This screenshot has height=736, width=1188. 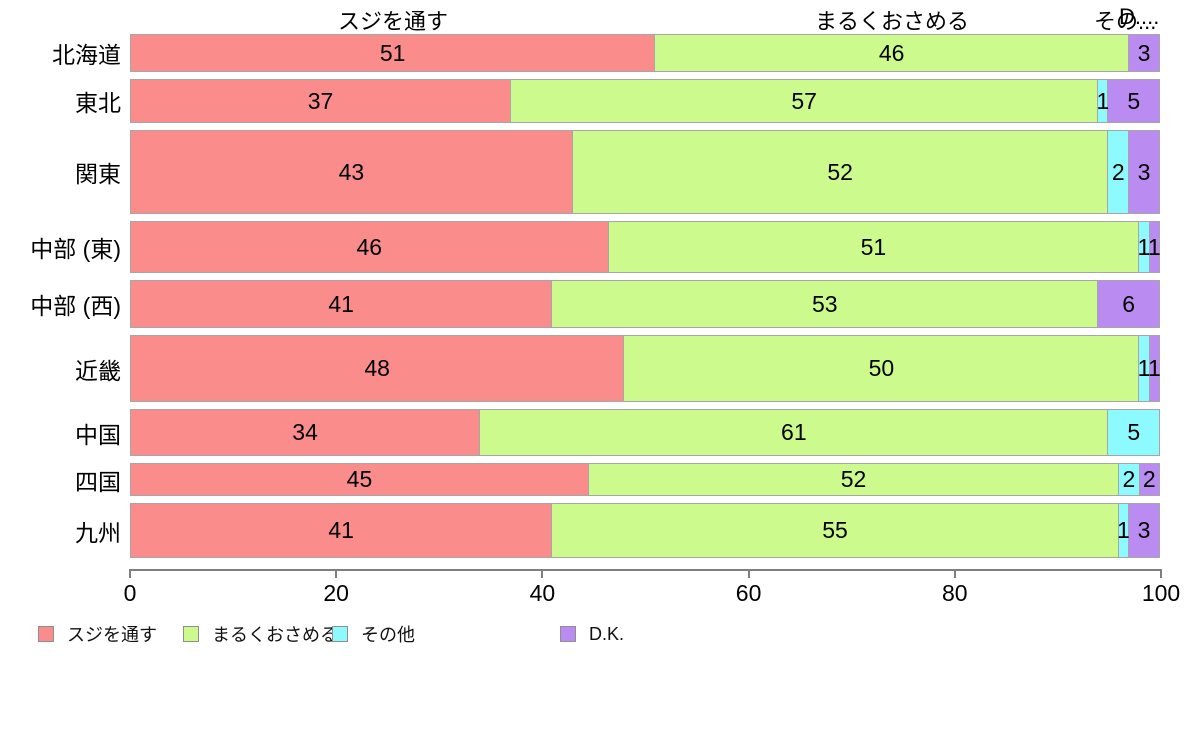 I want to click on bar-segment-2: 51, so click(x=874, y=247).